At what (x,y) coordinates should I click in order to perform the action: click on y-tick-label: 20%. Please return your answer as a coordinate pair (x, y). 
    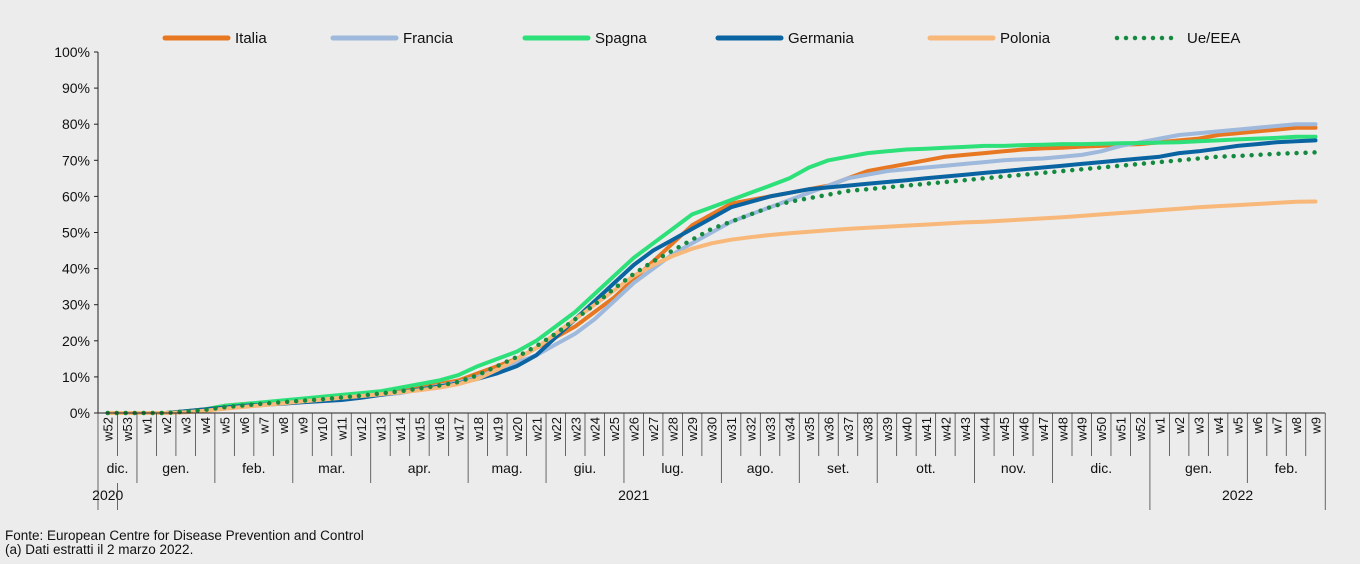
    Looking at the image, I should click on (76, 341).